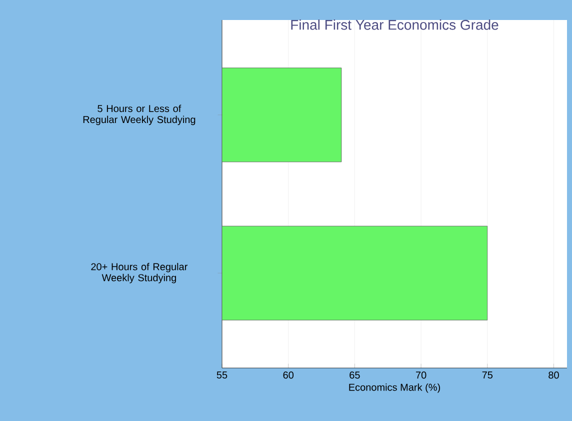  I want to click on chart-title: Final First Year Economics Grade, so click(394, 25).